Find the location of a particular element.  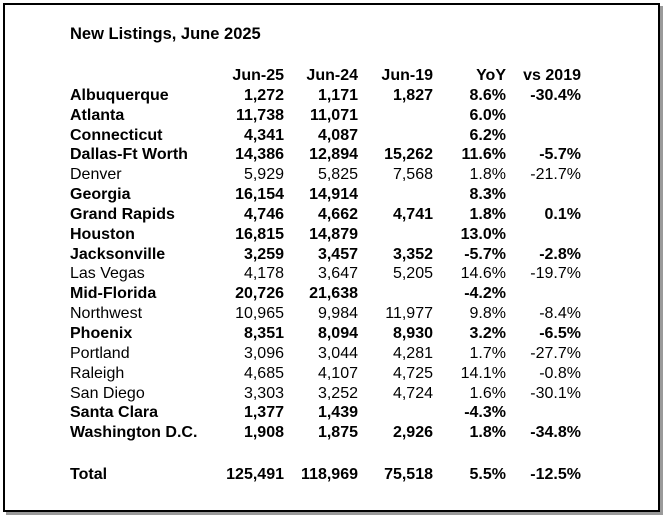

total-yoy: 5.5% is located at coordinates (487, 475).